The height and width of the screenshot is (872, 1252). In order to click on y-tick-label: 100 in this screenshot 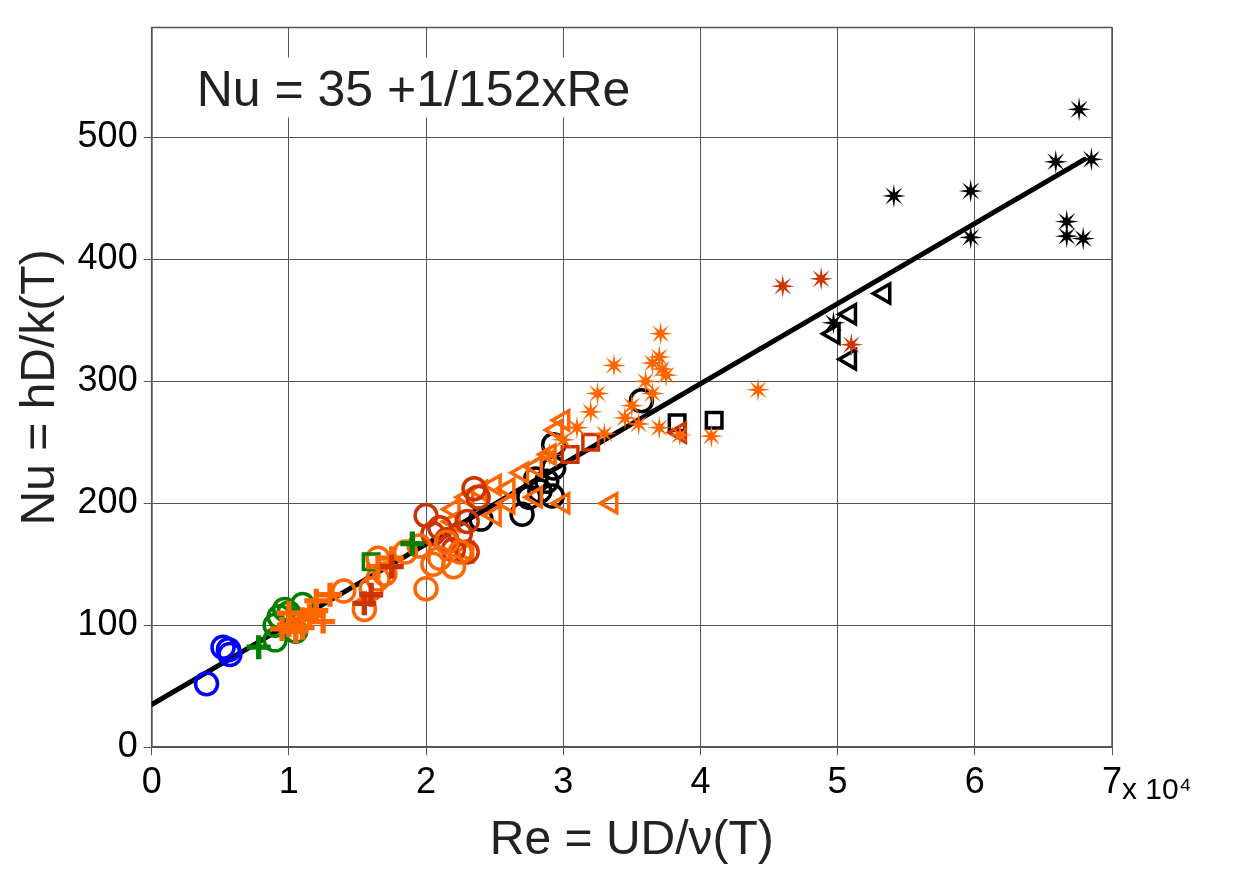, I will do `click(107, 623)`.